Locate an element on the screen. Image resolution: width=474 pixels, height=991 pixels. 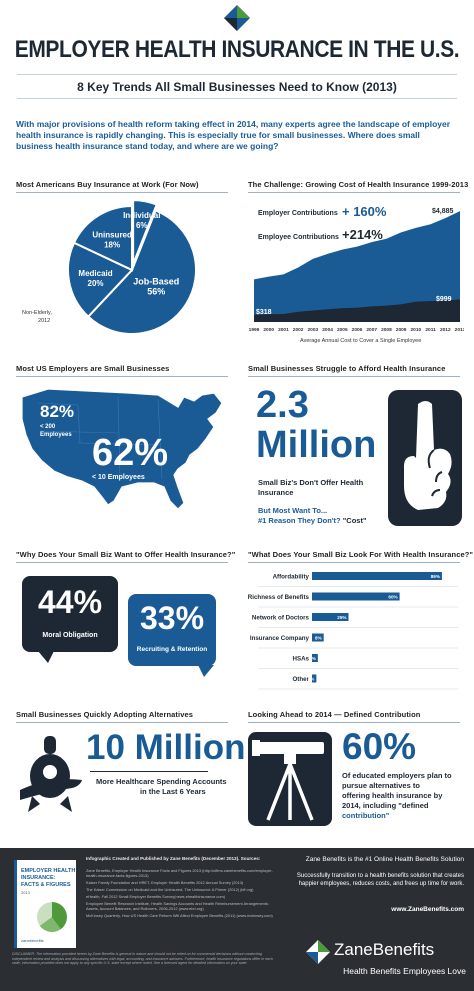
bar-category-label: HSAs is located at coordinates (300, 659).